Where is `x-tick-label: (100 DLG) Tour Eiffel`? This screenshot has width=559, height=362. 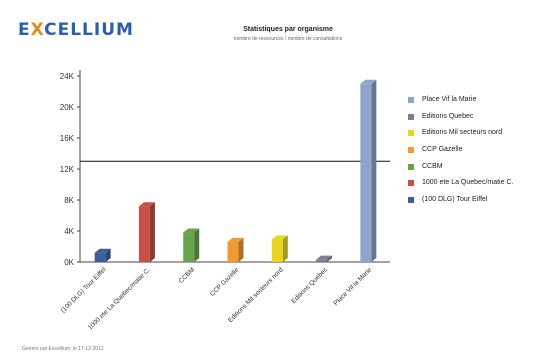 x-tick-label: (100 DLG) Tour Eiffel is located at coordinates (84, 290).